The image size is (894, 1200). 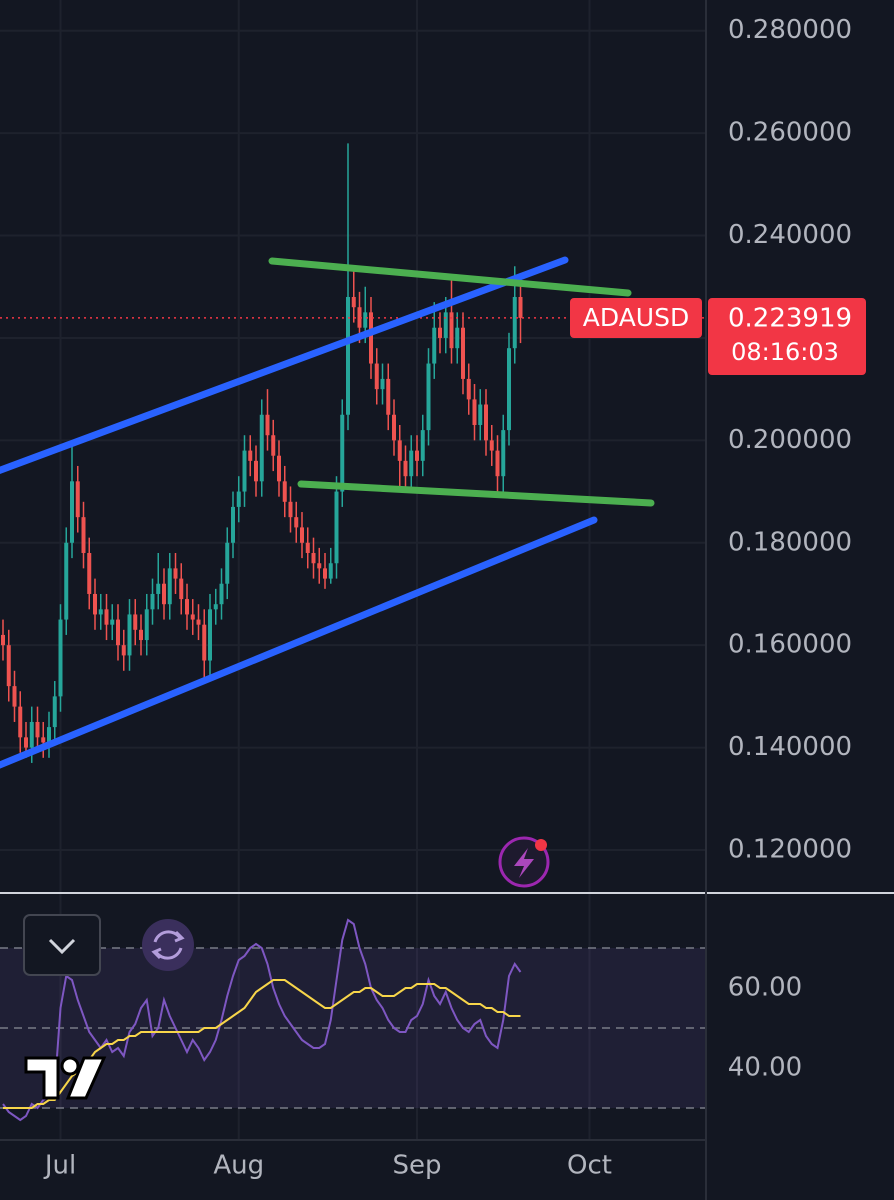 I want to click on y-tick-label: 40.00, so click(x=765, y=1068).